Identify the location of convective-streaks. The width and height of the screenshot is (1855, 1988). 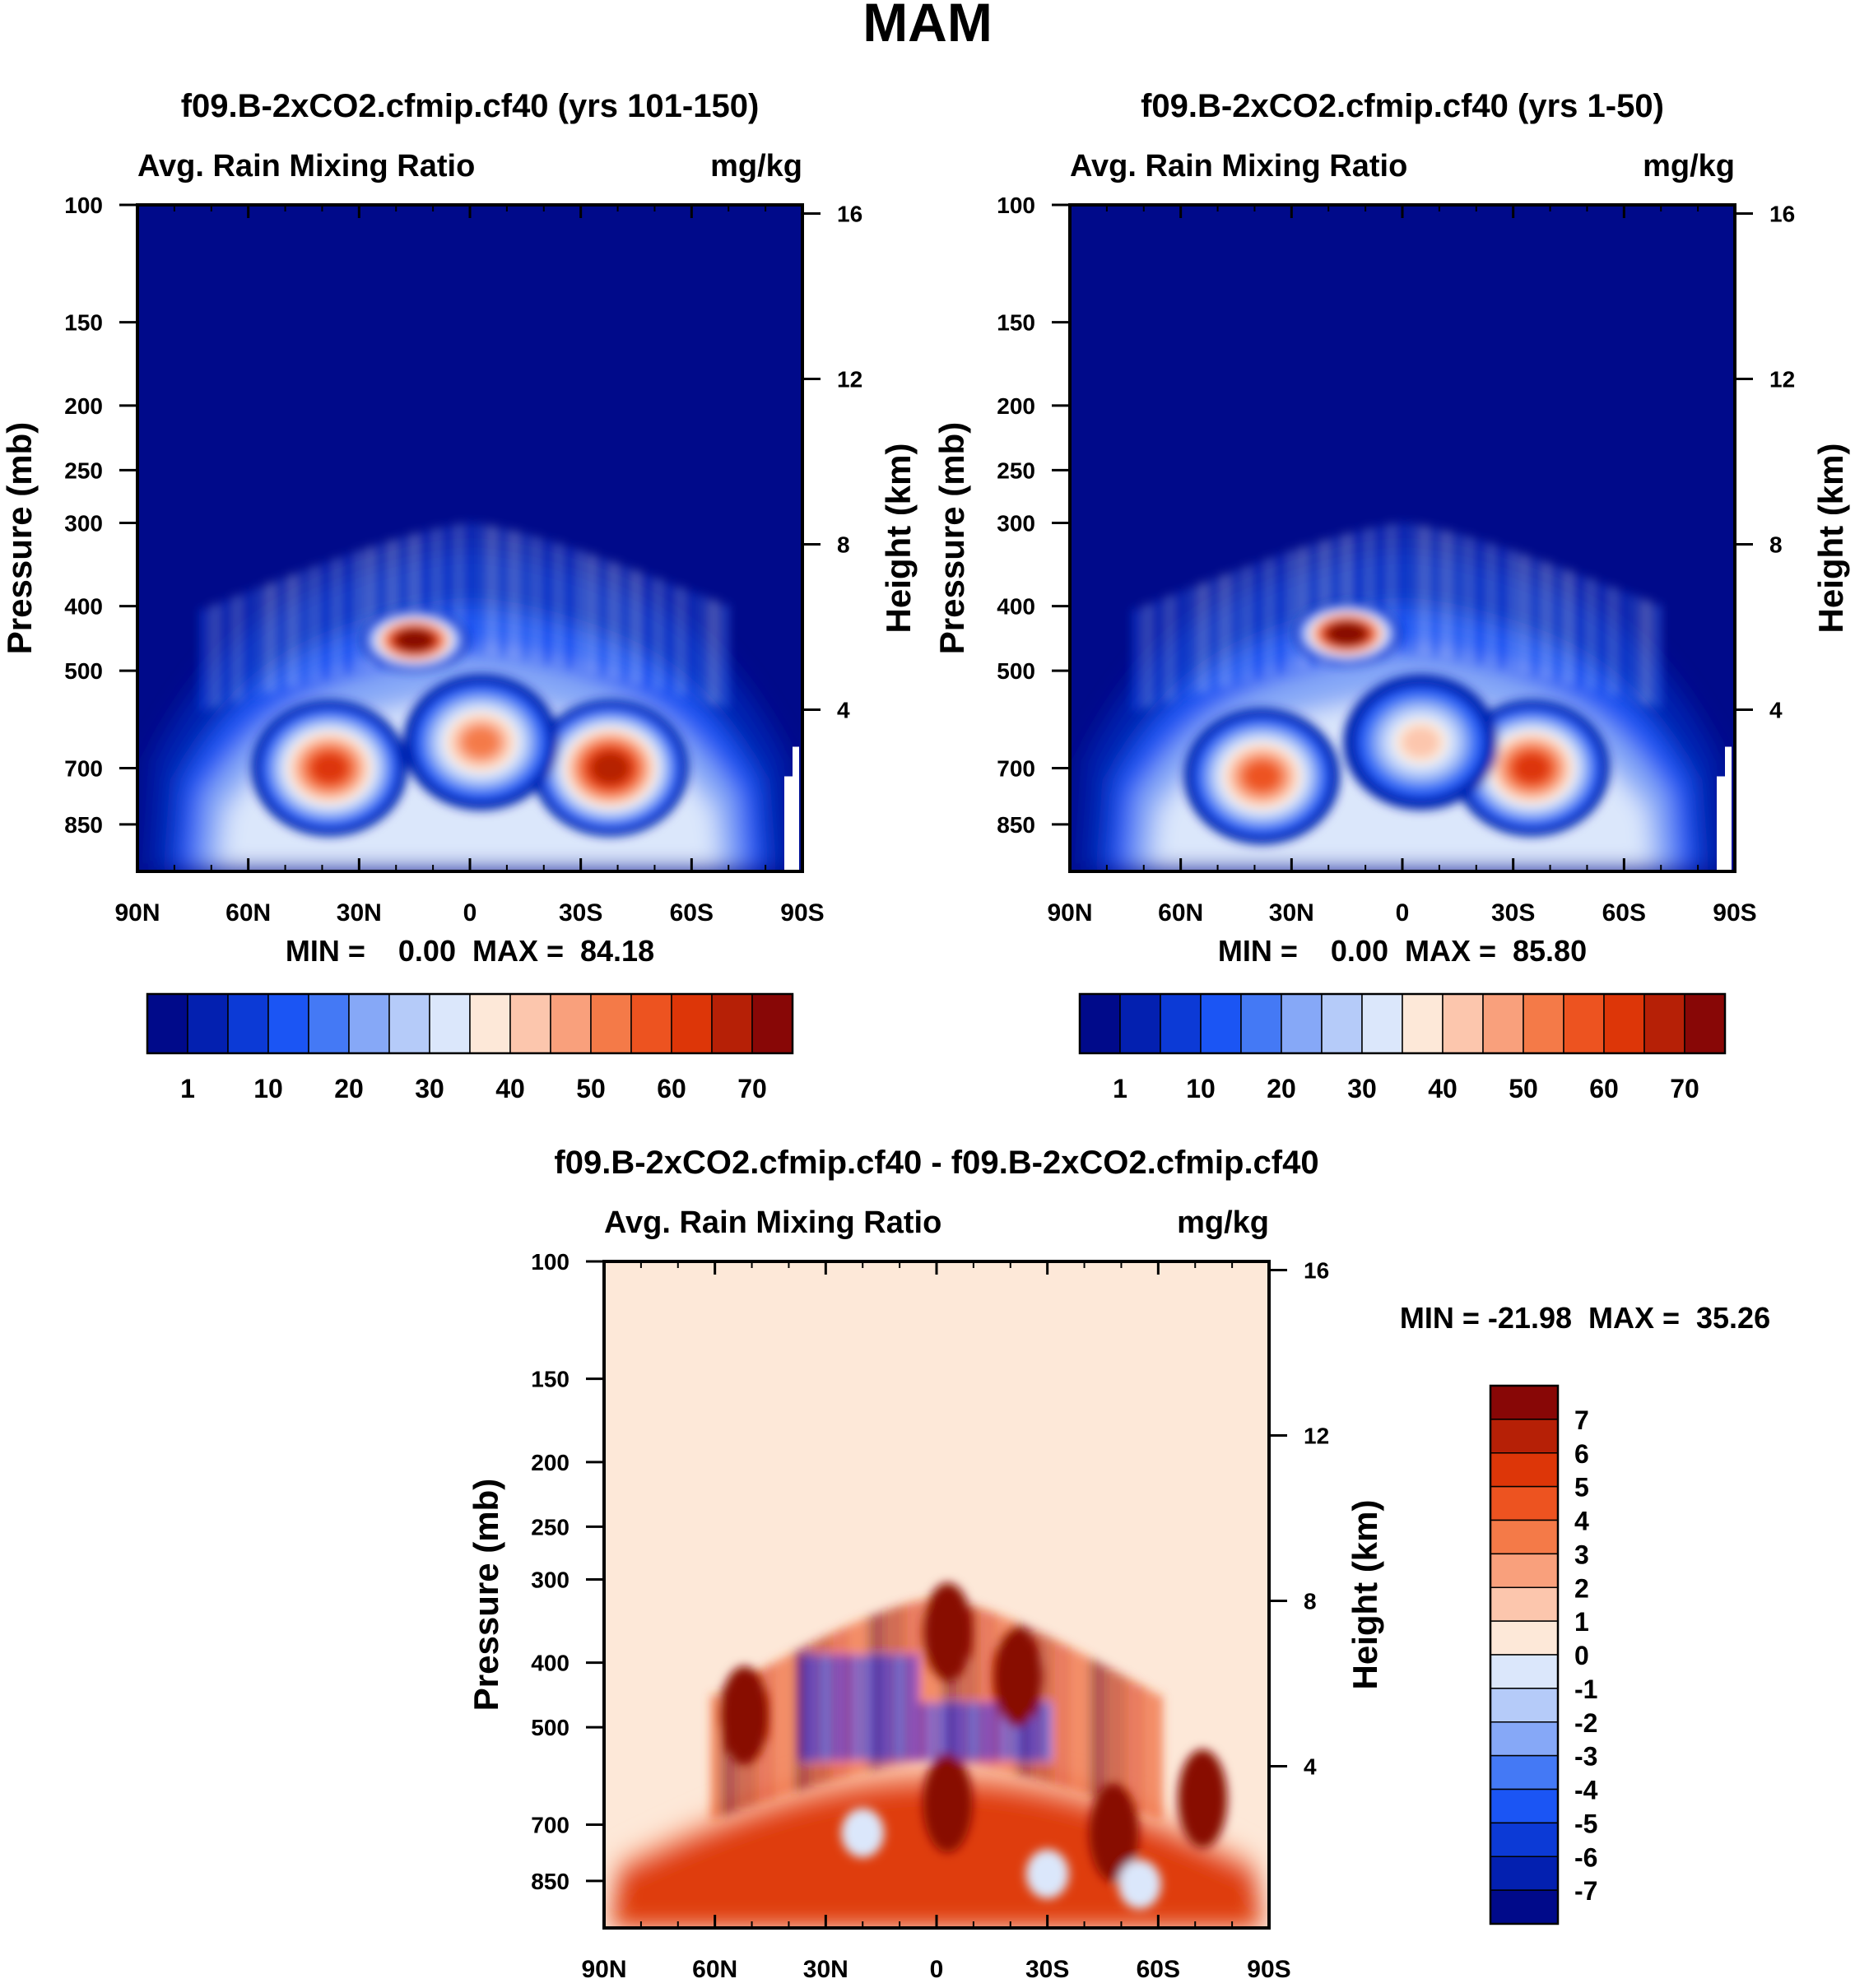
(1396, 617).